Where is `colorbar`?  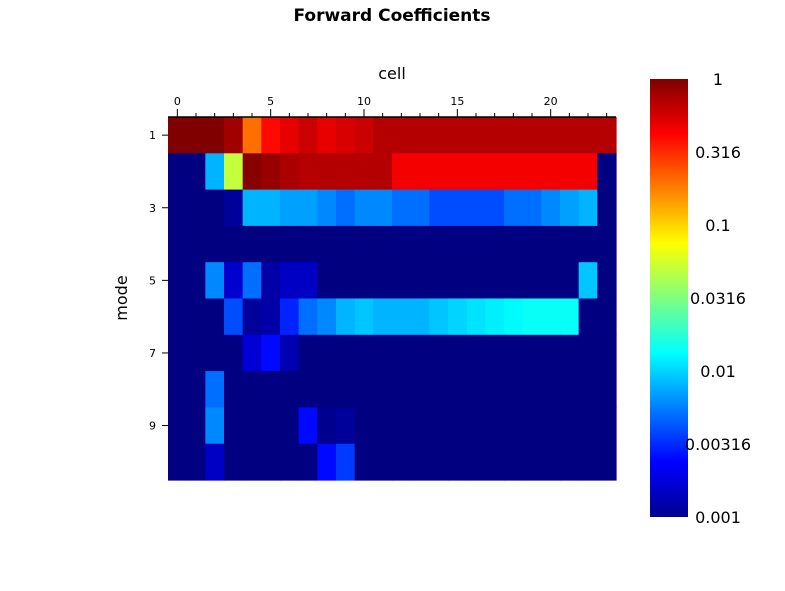
colorbar is located at coordinates (669, 298).